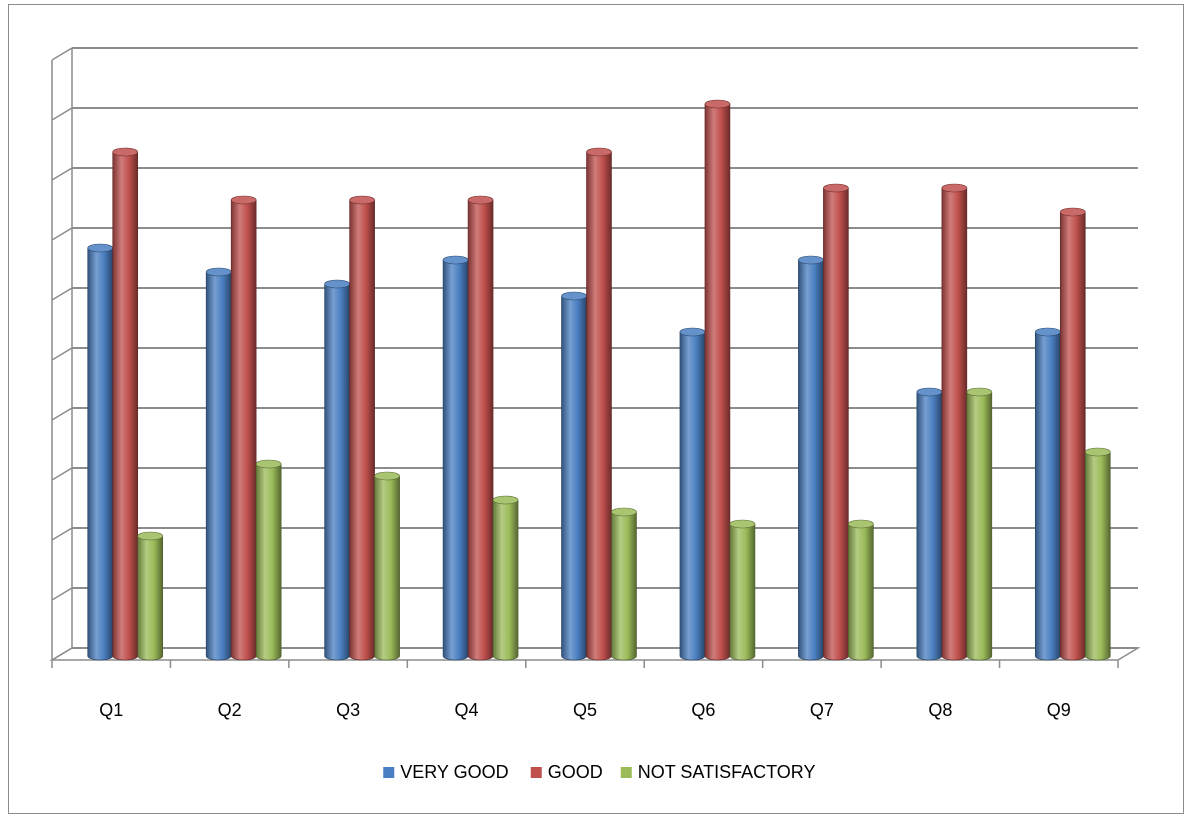 The image size is (1192, 818). Describe the element at coordinates (624, 584) in the screenshot. I see `bar-q5-not-satisfactory` at that location.